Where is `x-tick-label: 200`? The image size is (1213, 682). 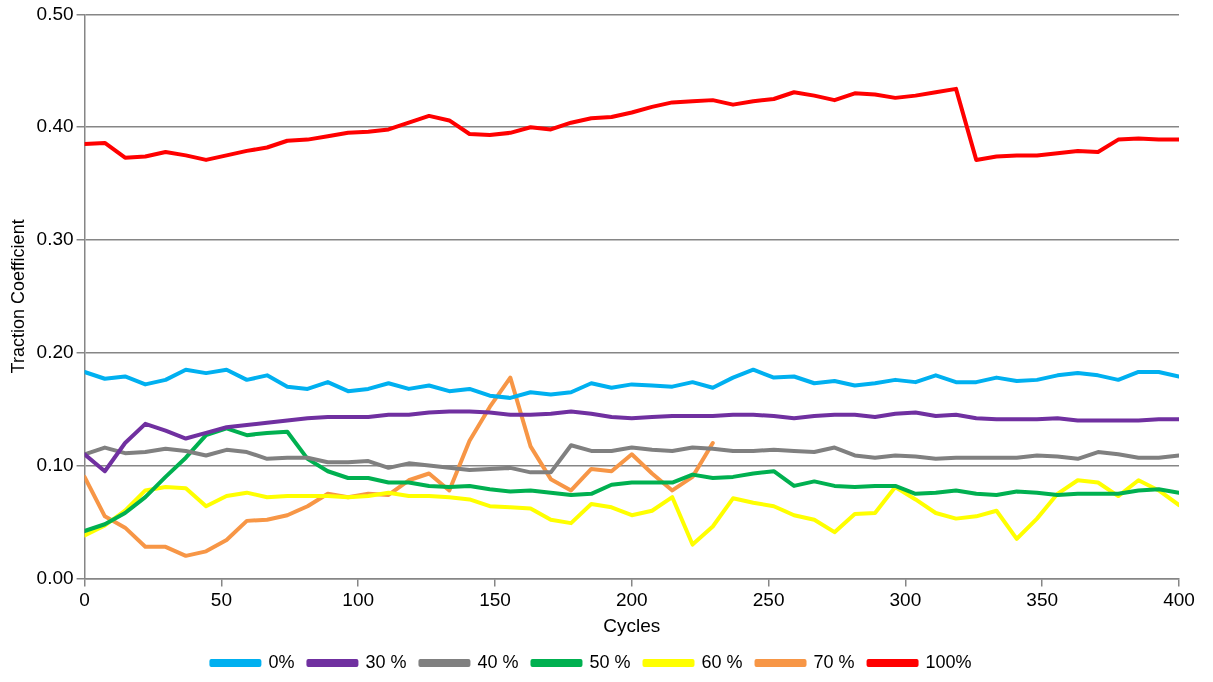 x-tick-label: 200 is located at coordinates (631, 600).